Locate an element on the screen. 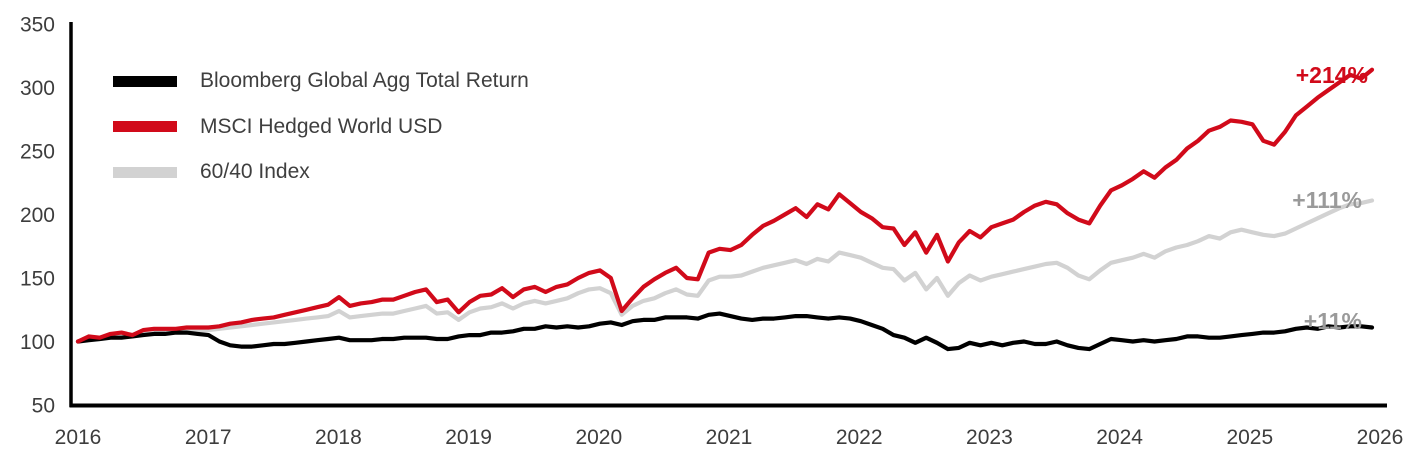  x-tick-label: 2020 is located at coordinates (598, 437).